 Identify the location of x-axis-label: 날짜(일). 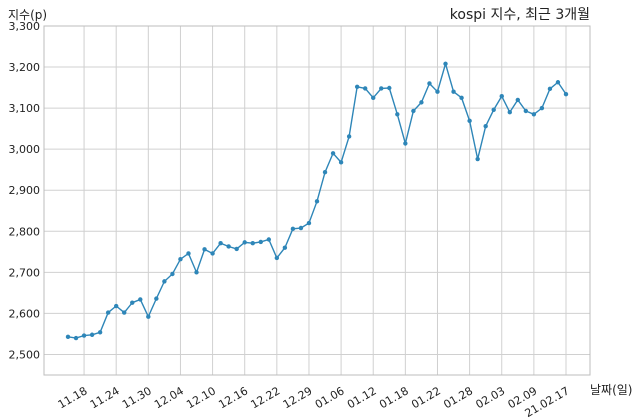
(611, 390).